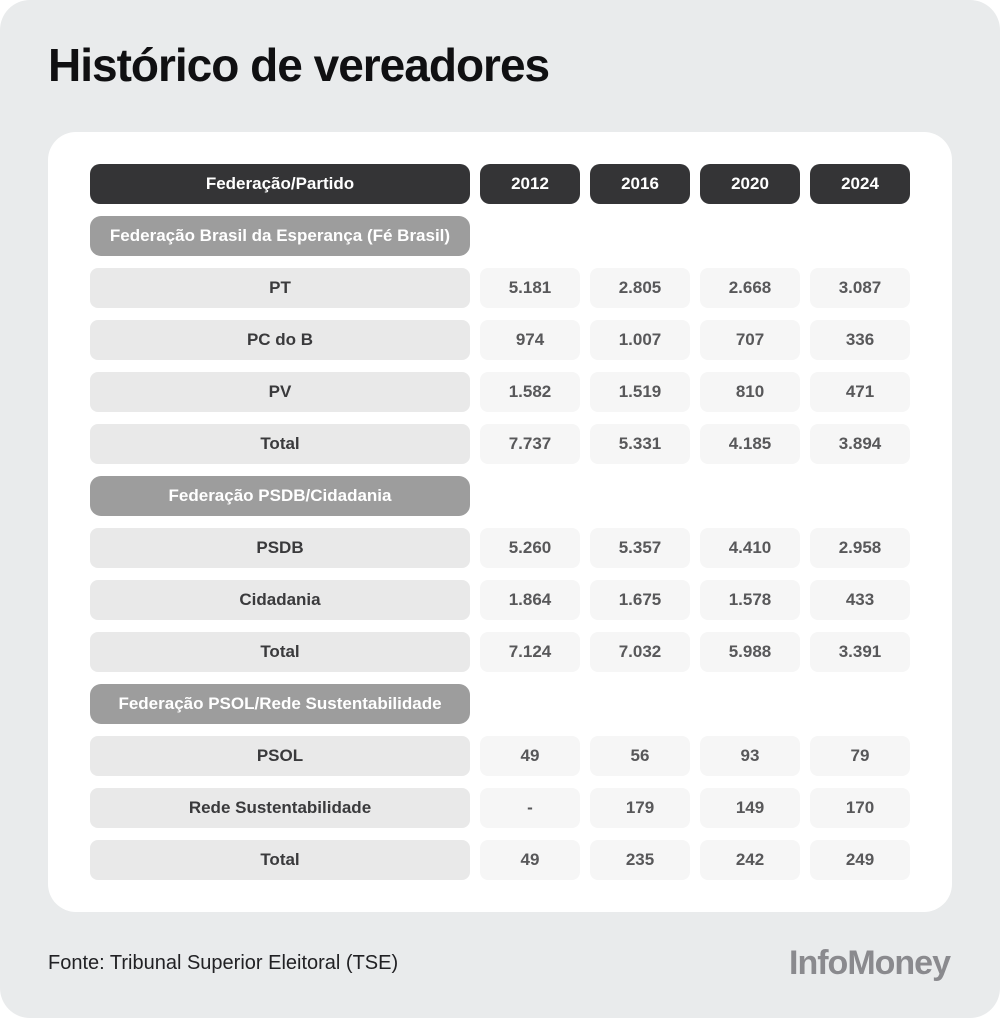 The width and height of the screenshot is (1000, 1018). Describe the element at coordinates (860, 444) in the screenshot. I see `value-2024: 3.894` at that location.